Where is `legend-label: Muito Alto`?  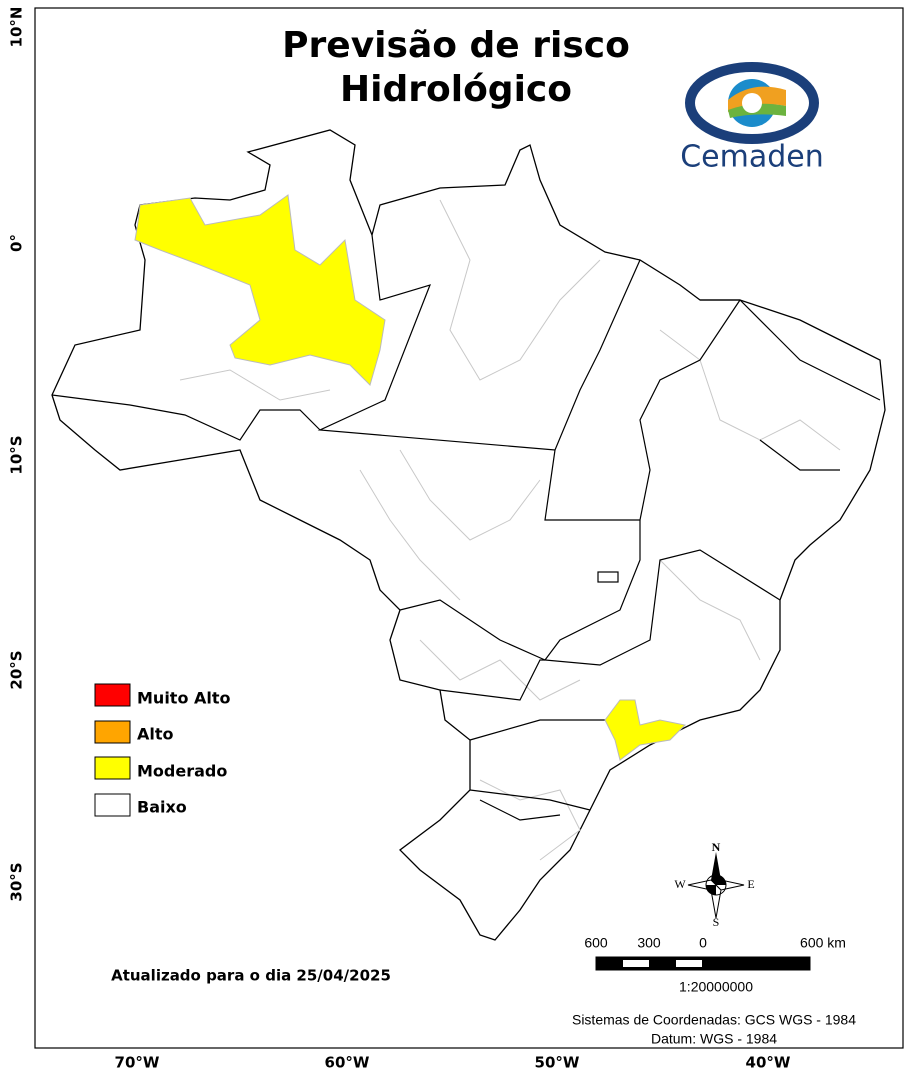 legend-label: Muito Alto is located at coordinates (184, 698).